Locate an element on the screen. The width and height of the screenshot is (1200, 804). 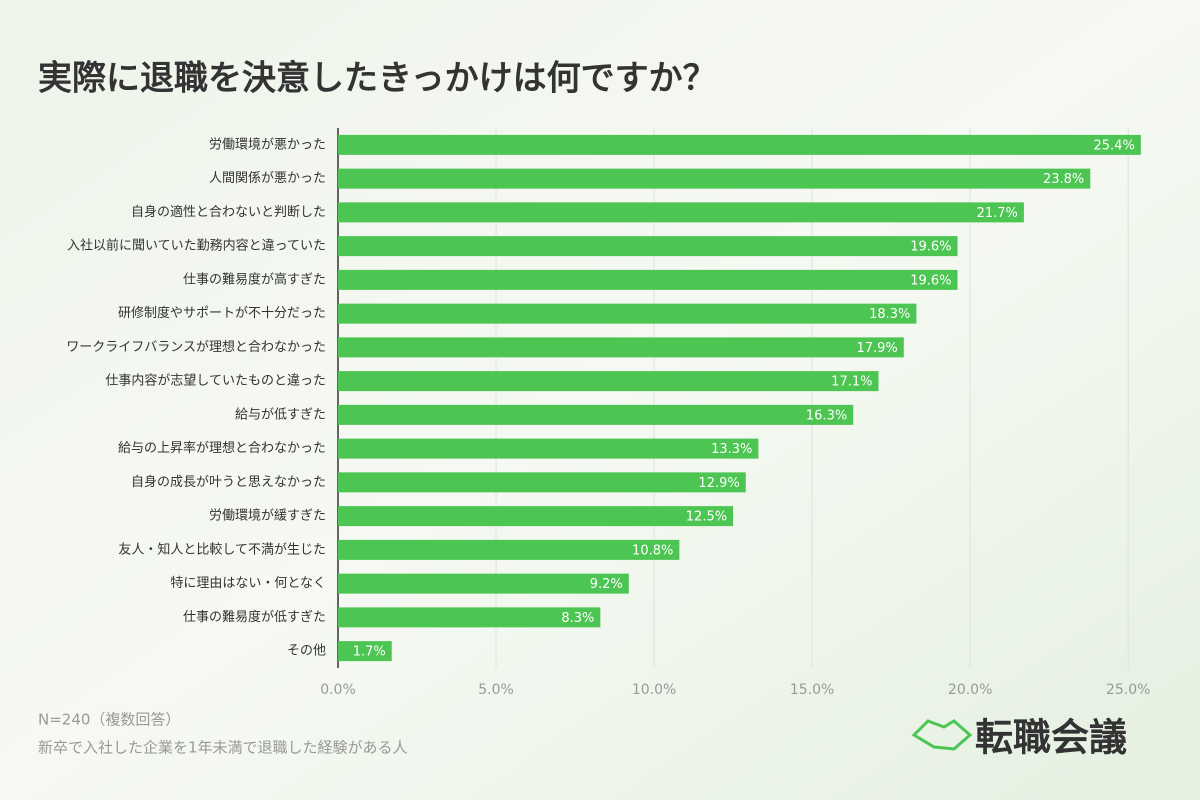
value-label: 25.4% is located at coordinates (1114, 145).